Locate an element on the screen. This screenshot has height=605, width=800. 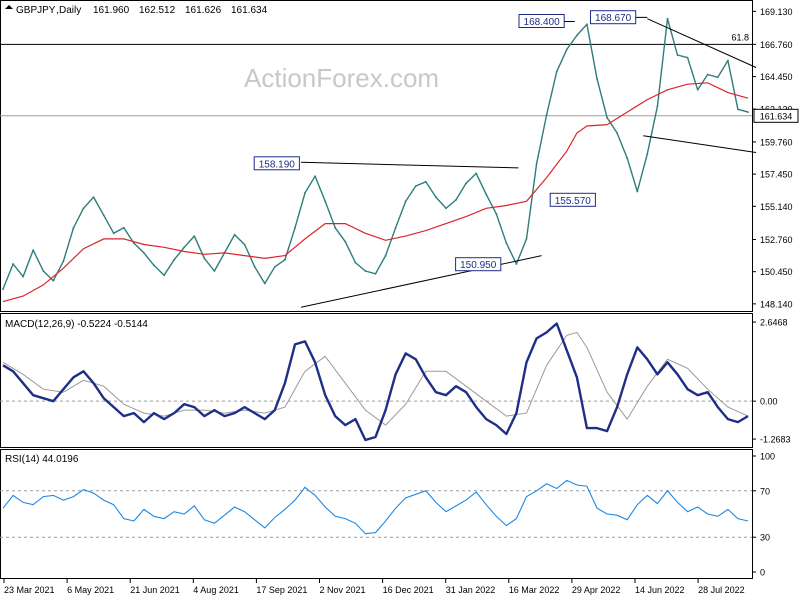
last-price-tag-box is located at coordinates (776, 115).